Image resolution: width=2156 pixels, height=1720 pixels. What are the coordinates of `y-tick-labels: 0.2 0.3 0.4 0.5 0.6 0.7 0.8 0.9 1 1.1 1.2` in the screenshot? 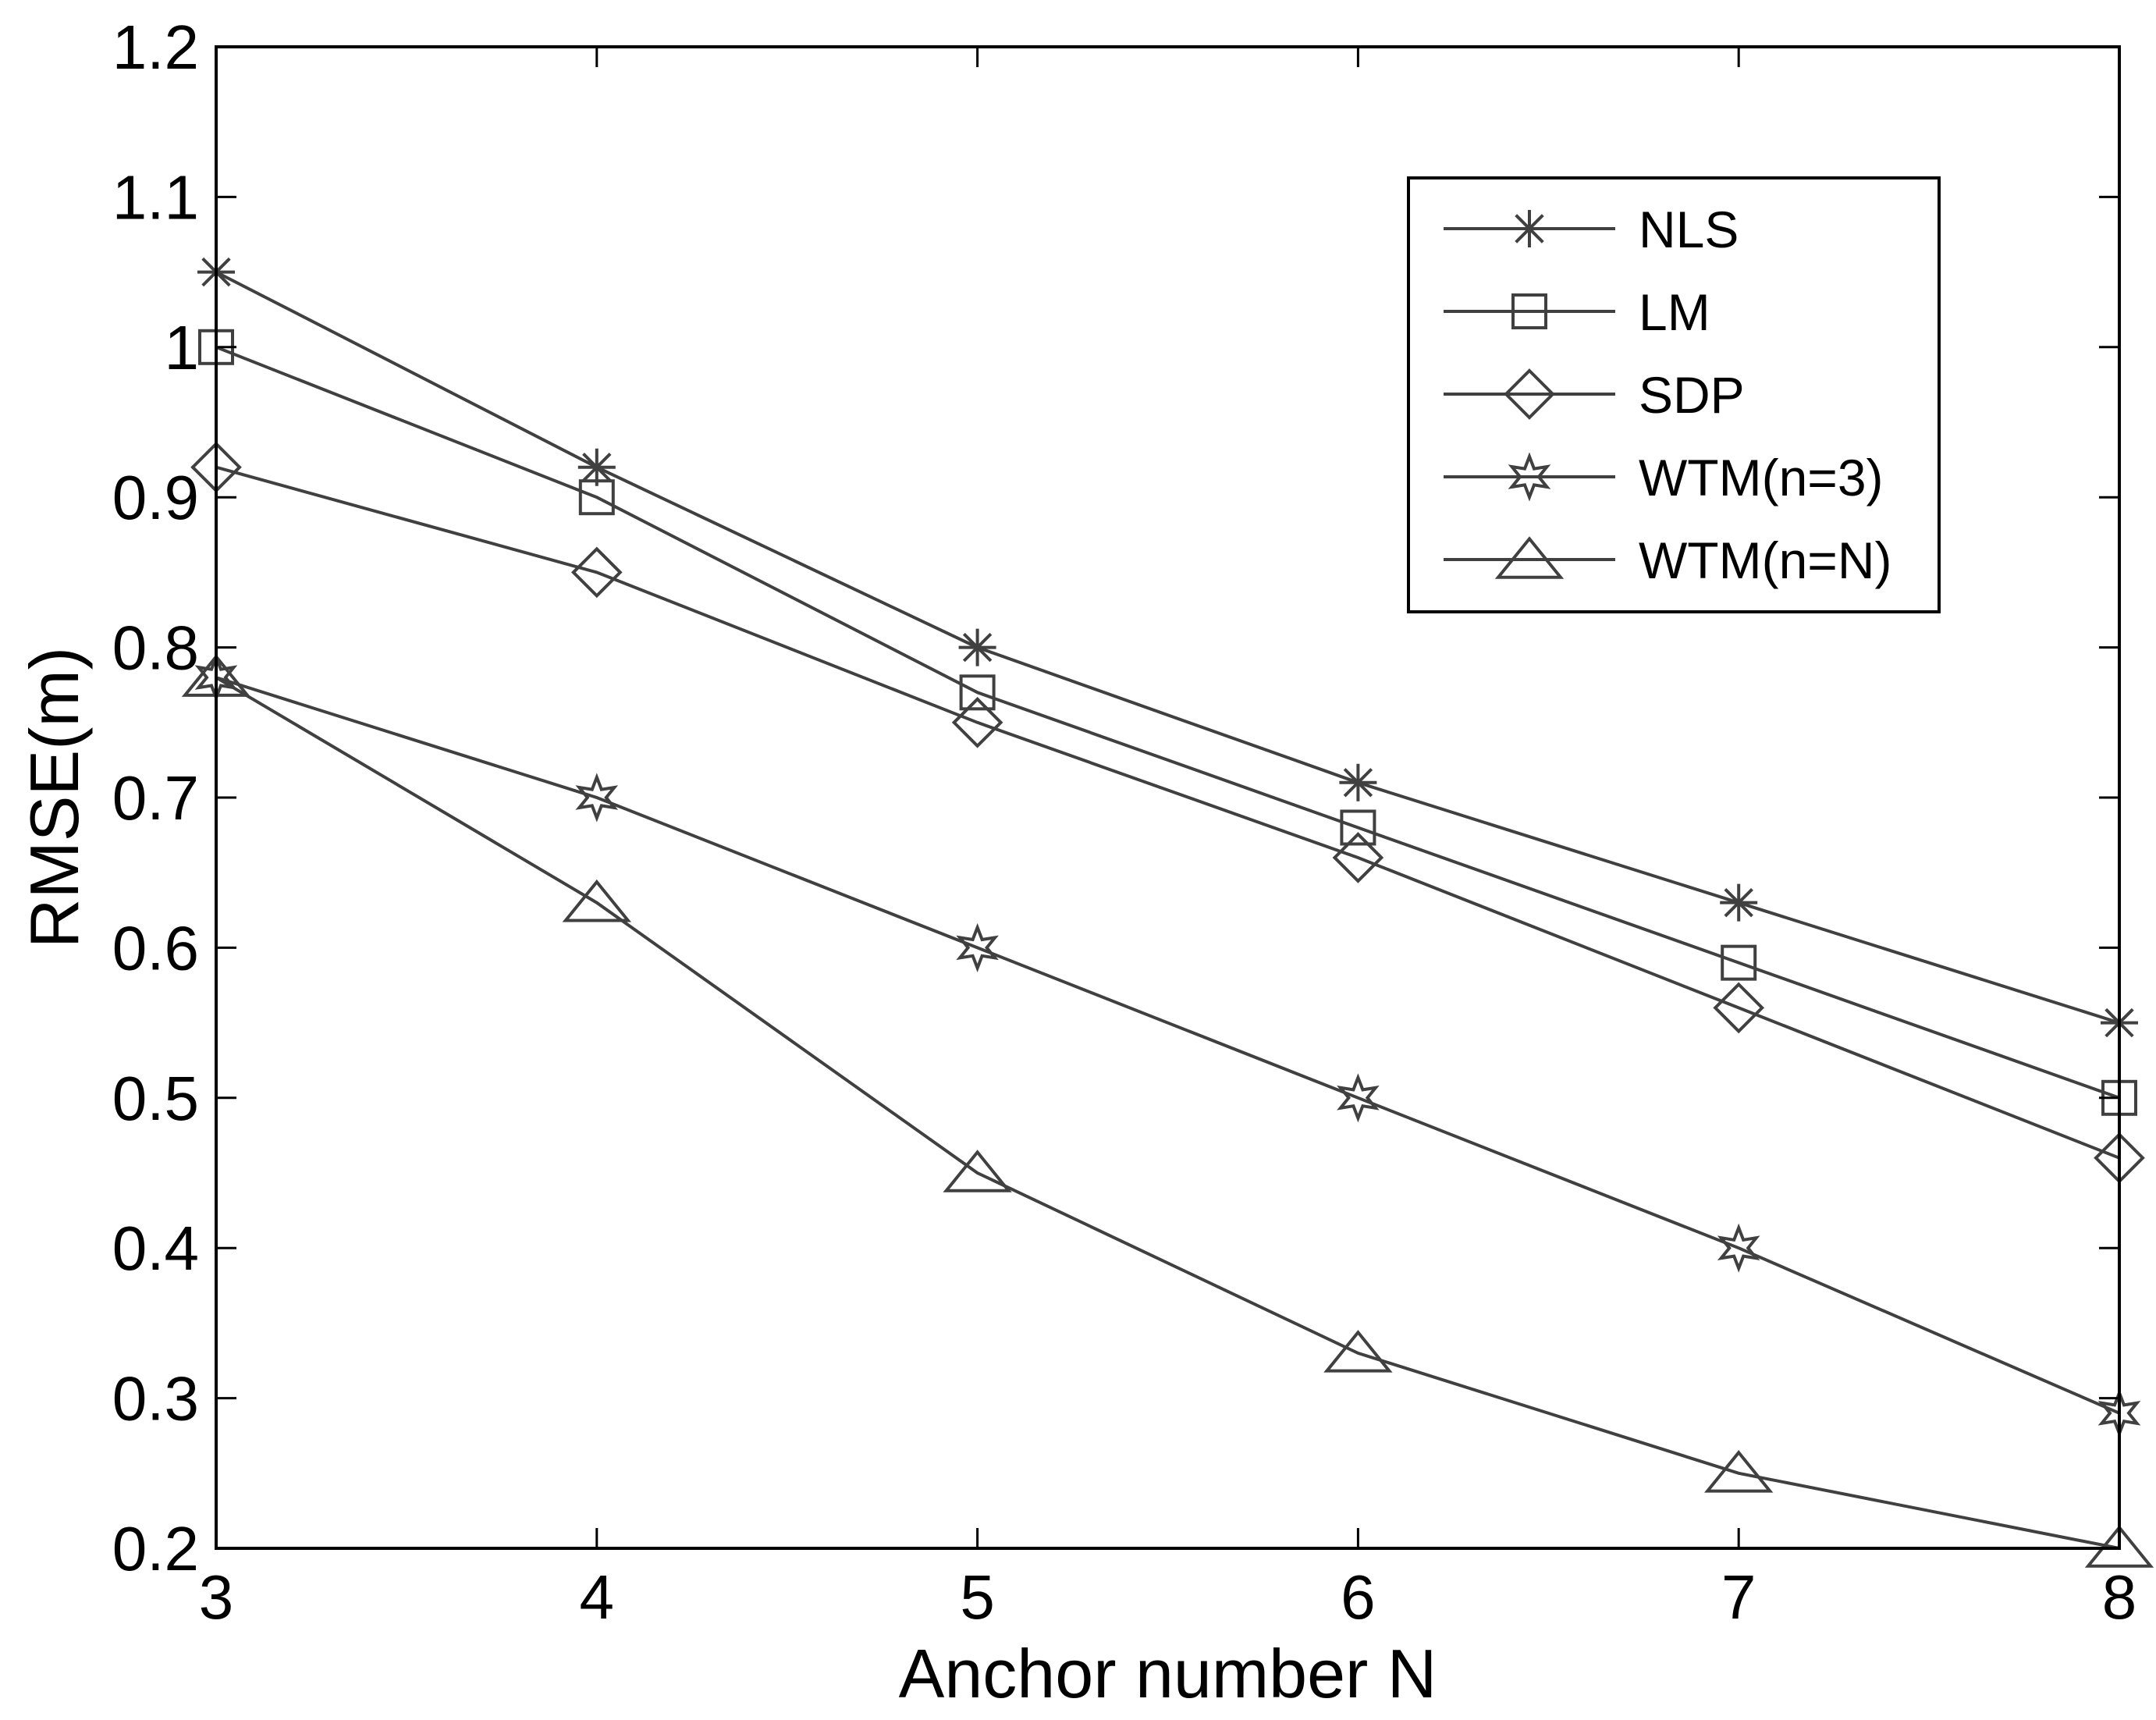 It's located at (155, 797).